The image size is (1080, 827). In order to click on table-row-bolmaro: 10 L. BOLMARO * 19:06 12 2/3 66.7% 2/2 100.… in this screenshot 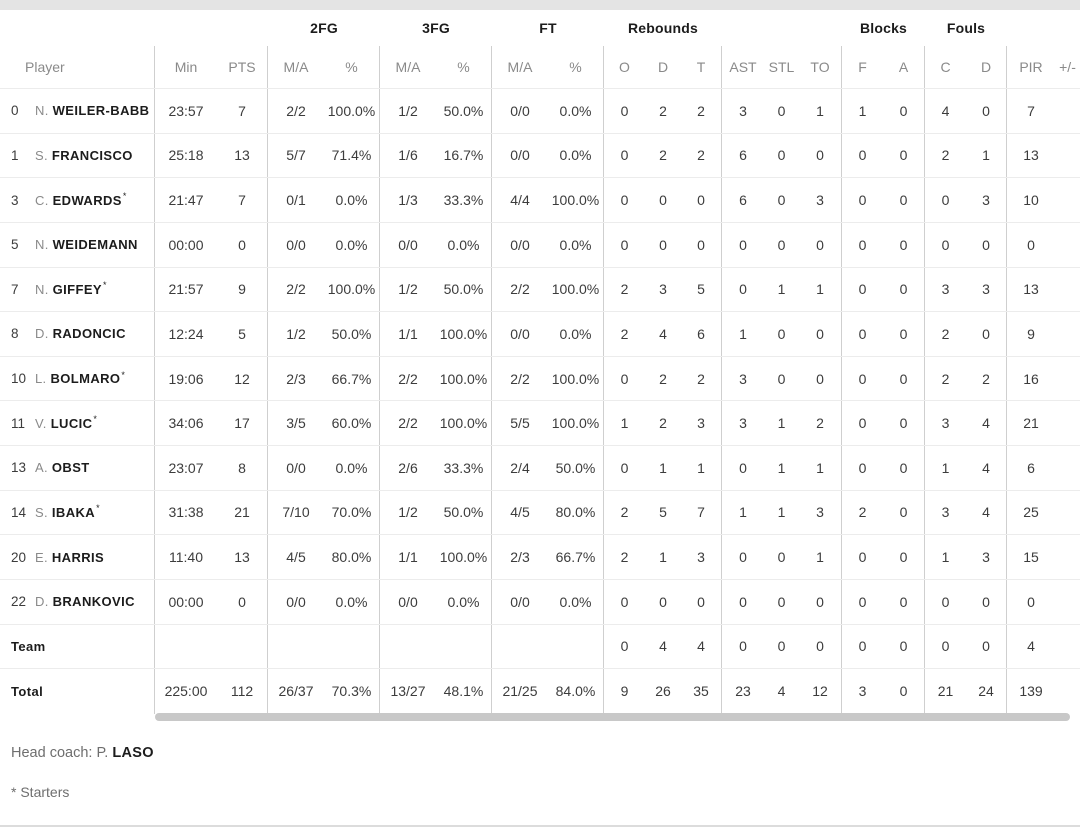, I will do `click(540, 379)`.